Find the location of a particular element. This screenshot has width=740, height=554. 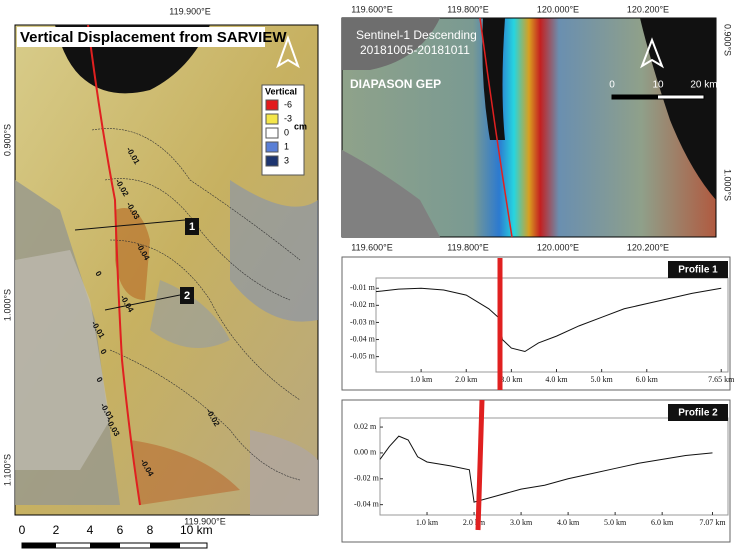

scale-label: 6 is located at coordinates (120, 530).